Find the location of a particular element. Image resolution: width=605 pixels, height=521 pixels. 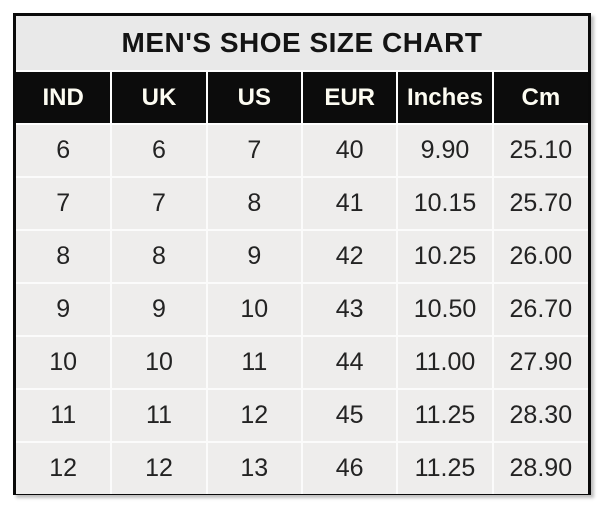

cell-uk: 10 is located at coordinates (159, 362).